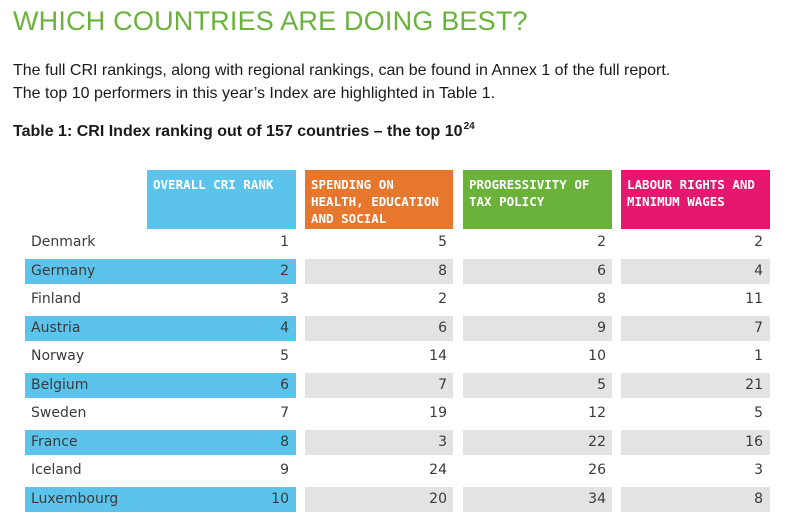  I want to click on spending-rank-cell: 20, so click(379, 499).